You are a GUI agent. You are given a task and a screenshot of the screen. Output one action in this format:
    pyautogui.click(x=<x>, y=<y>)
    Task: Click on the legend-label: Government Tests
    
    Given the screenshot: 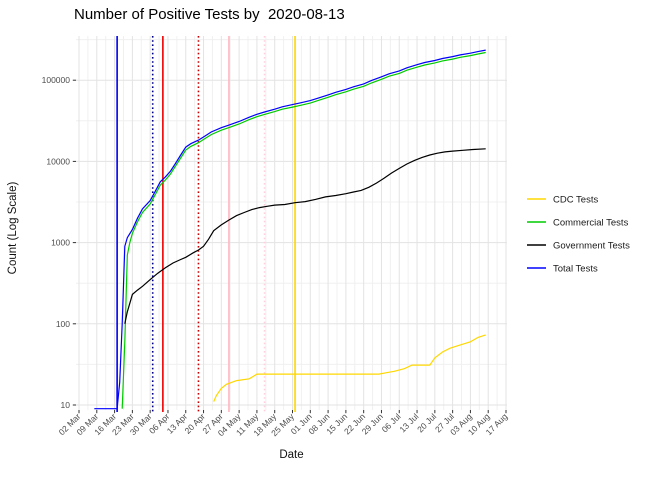 What is the action you would take?
    pyautogui.click(x=591, y=246)
    